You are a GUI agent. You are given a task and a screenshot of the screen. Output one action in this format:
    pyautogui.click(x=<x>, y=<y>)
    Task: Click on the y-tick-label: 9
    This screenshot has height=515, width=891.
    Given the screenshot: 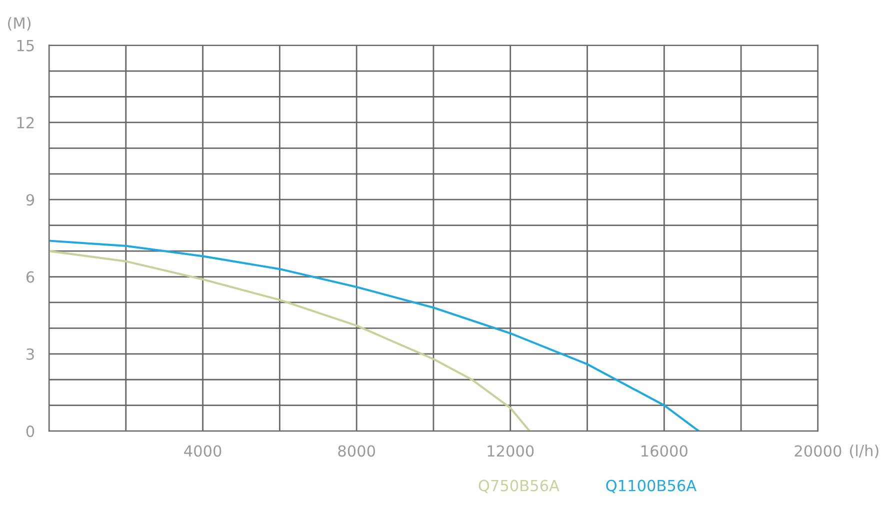 What is the action you would take?
    pyautogui.click(x=30, y=200)
    